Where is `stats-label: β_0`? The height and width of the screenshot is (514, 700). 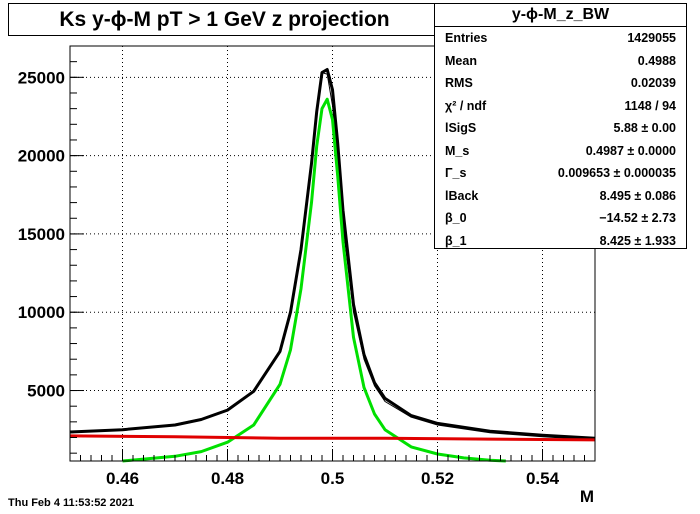
stats-label: β_0 is located at coordinates (456, 218).